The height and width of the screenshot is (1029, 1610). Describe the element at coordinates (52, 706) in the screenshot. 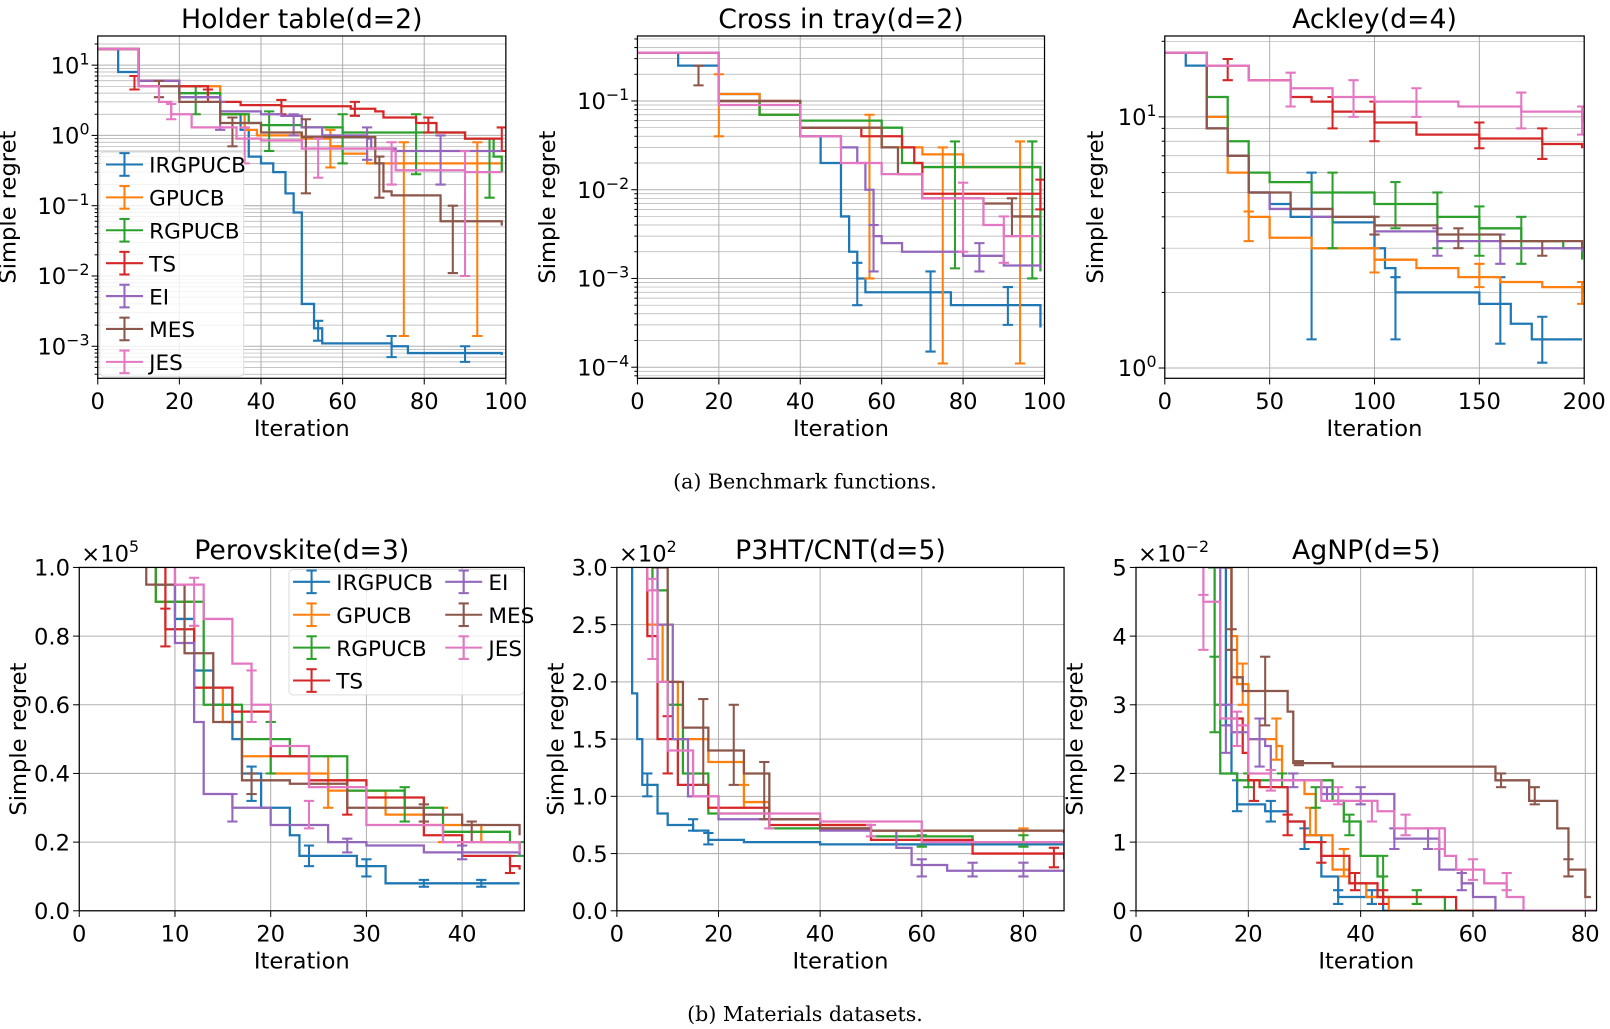

I see `y-tick-label: 0.6` at that location.